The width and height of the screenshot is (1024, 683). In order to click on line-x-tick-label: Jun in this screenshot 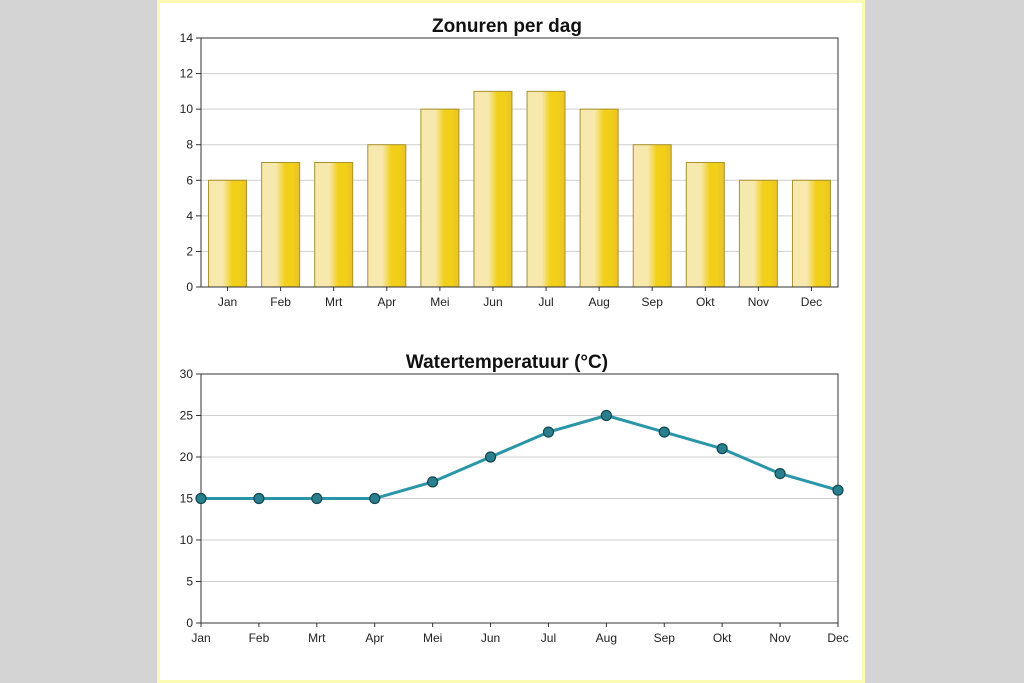, I will do `click(490, 638)`.